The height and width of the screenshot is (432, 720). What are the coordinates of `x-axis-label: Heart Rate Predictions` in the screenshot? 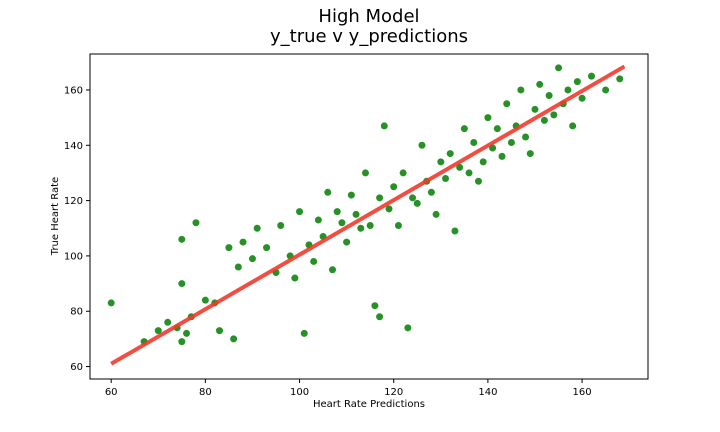 It's located at (369, 404).